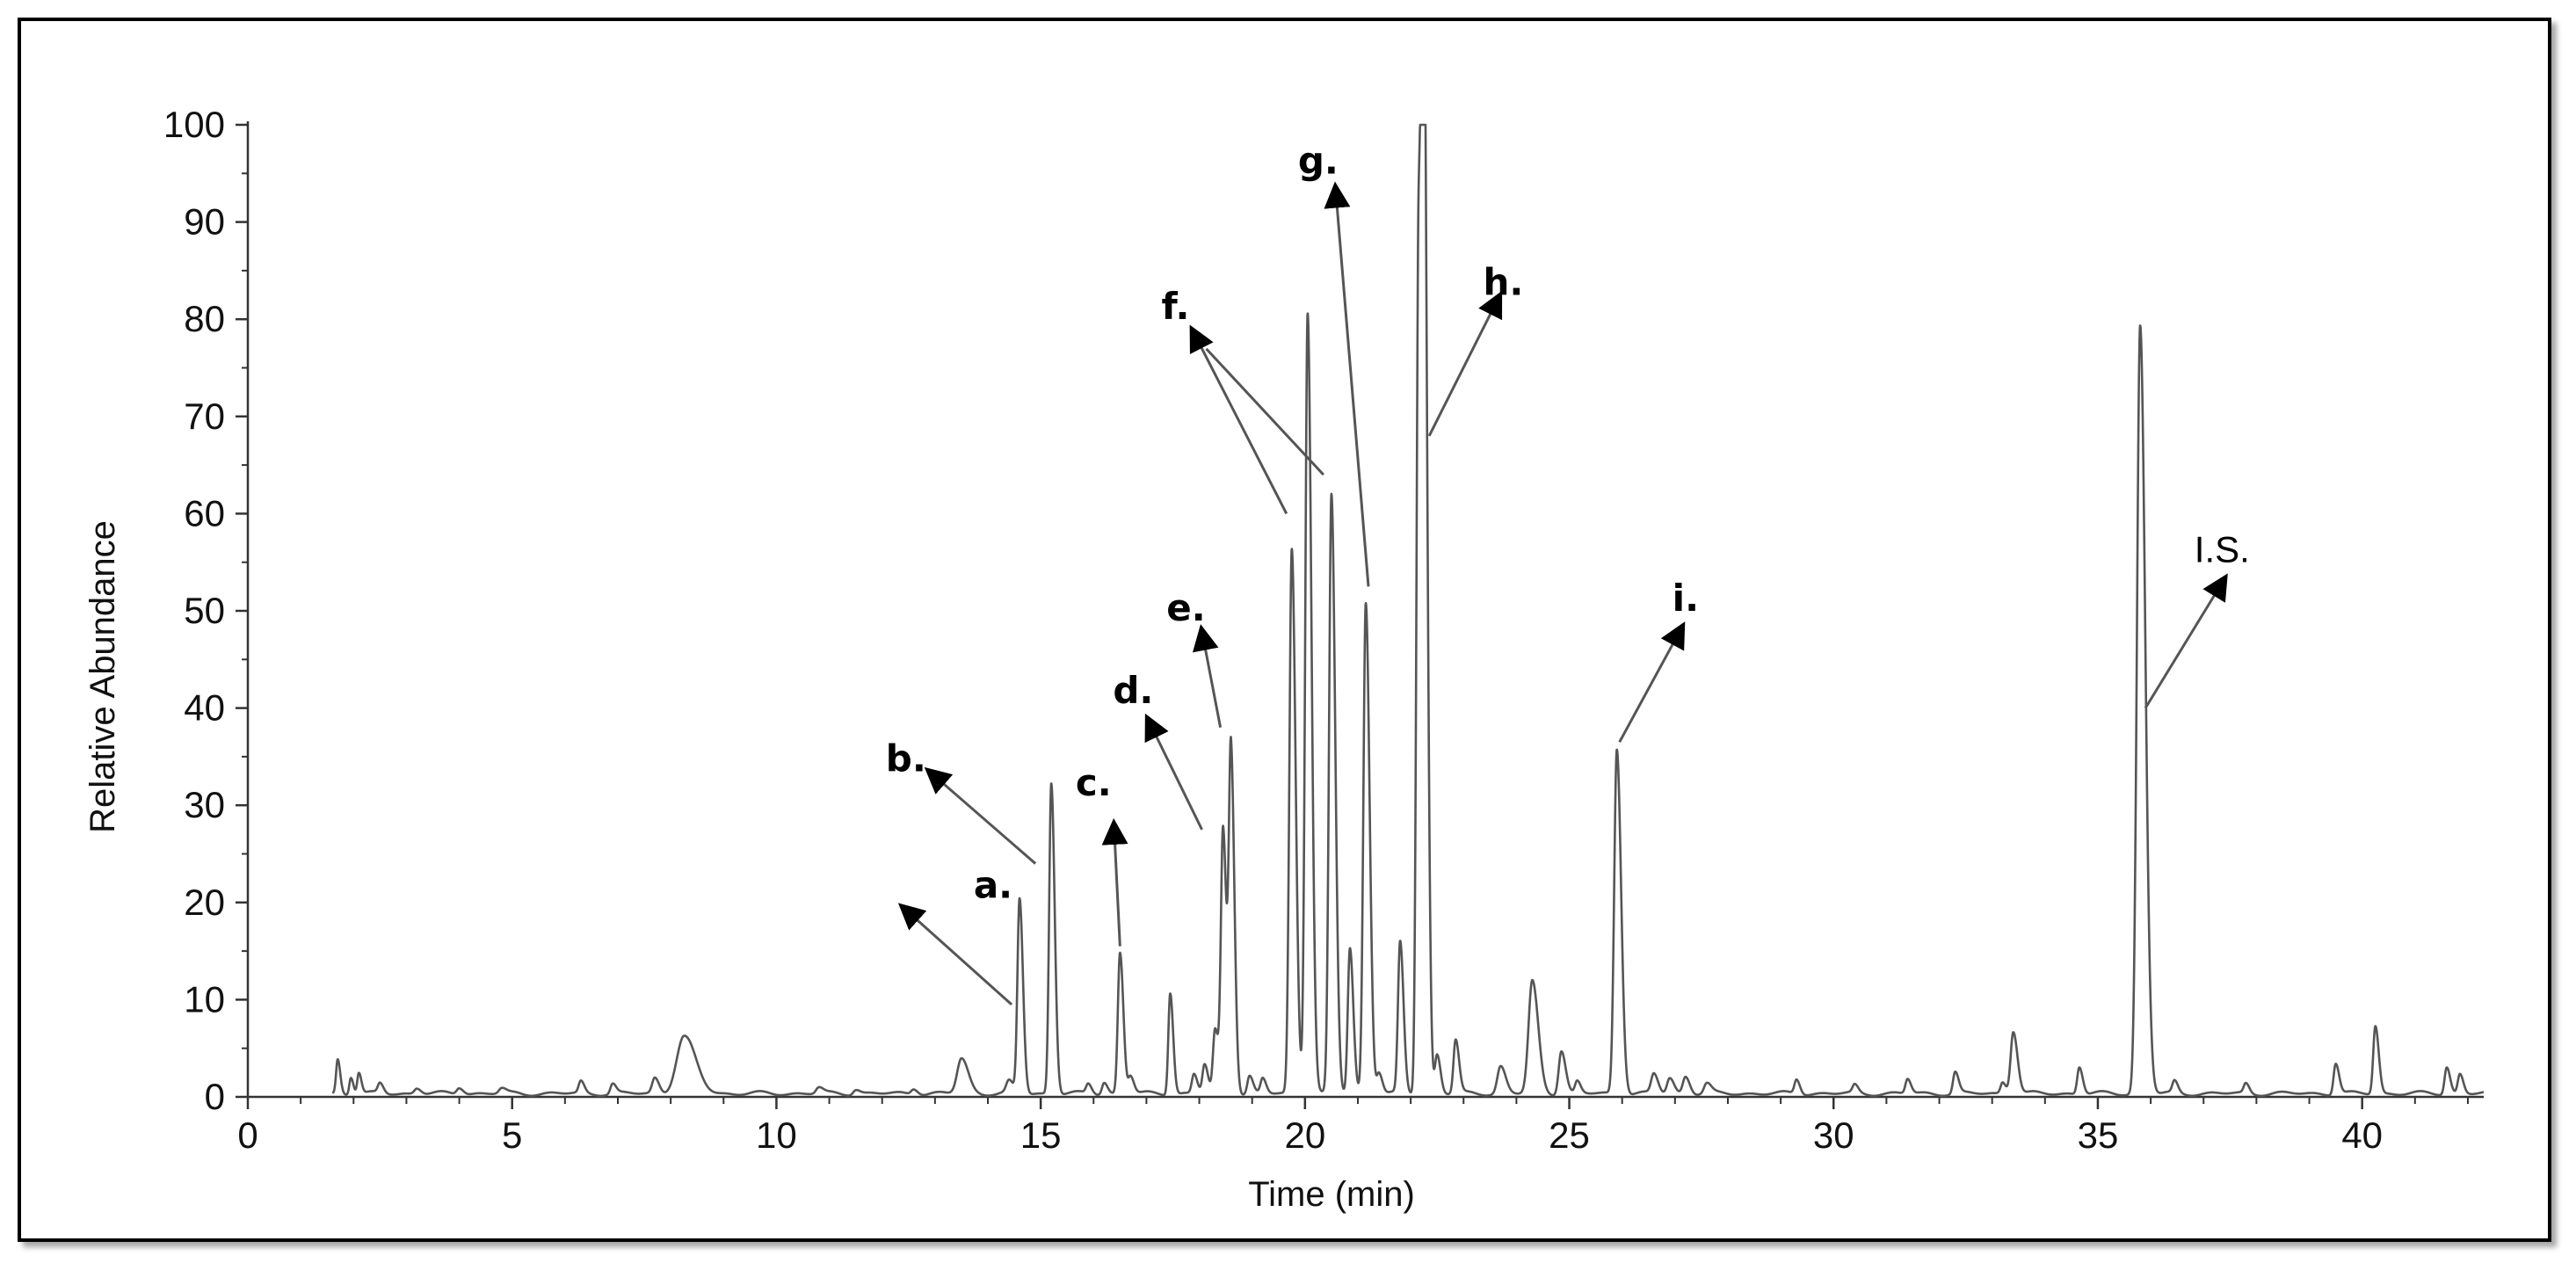  Describe the element at coordinates (2098, 1135) in the screenshot. I see `x-tick-label: 35` at that location.